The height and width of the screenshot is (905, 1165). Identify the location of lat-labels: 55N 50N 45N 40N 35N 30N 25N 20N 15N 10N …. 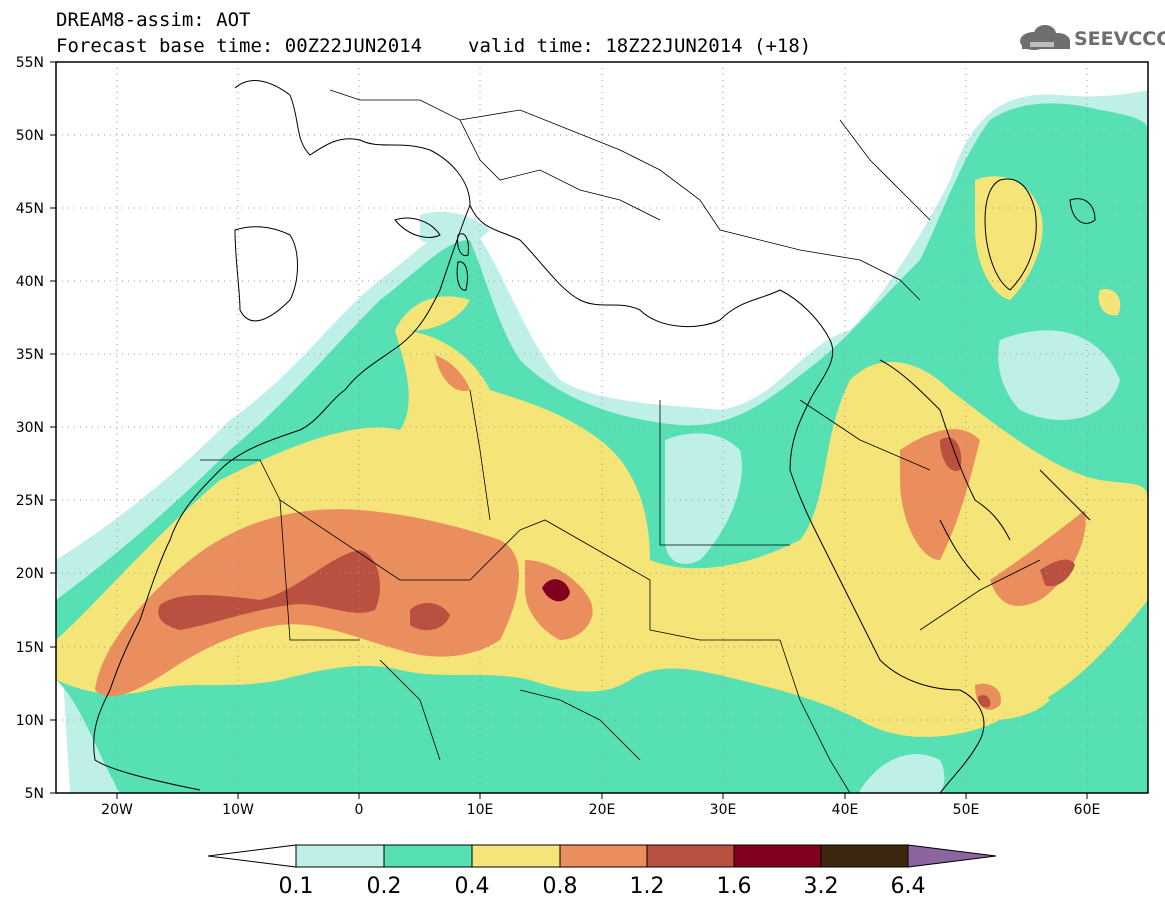
(30, 428).